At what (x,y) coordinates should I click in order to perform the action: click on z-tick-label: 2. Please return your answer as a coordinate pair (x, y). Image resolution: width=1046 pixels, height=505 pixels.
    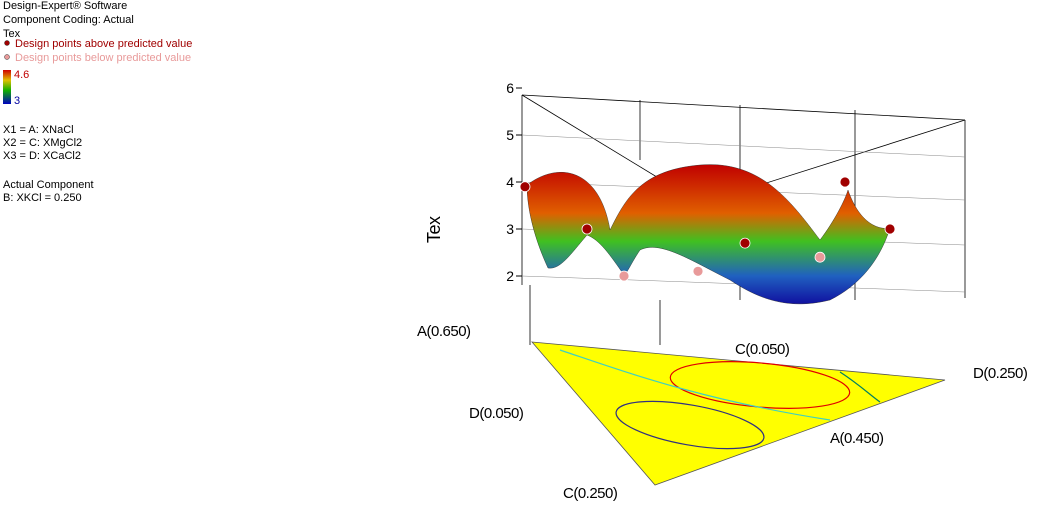
    Looking at the image, I should click on (510, 276).